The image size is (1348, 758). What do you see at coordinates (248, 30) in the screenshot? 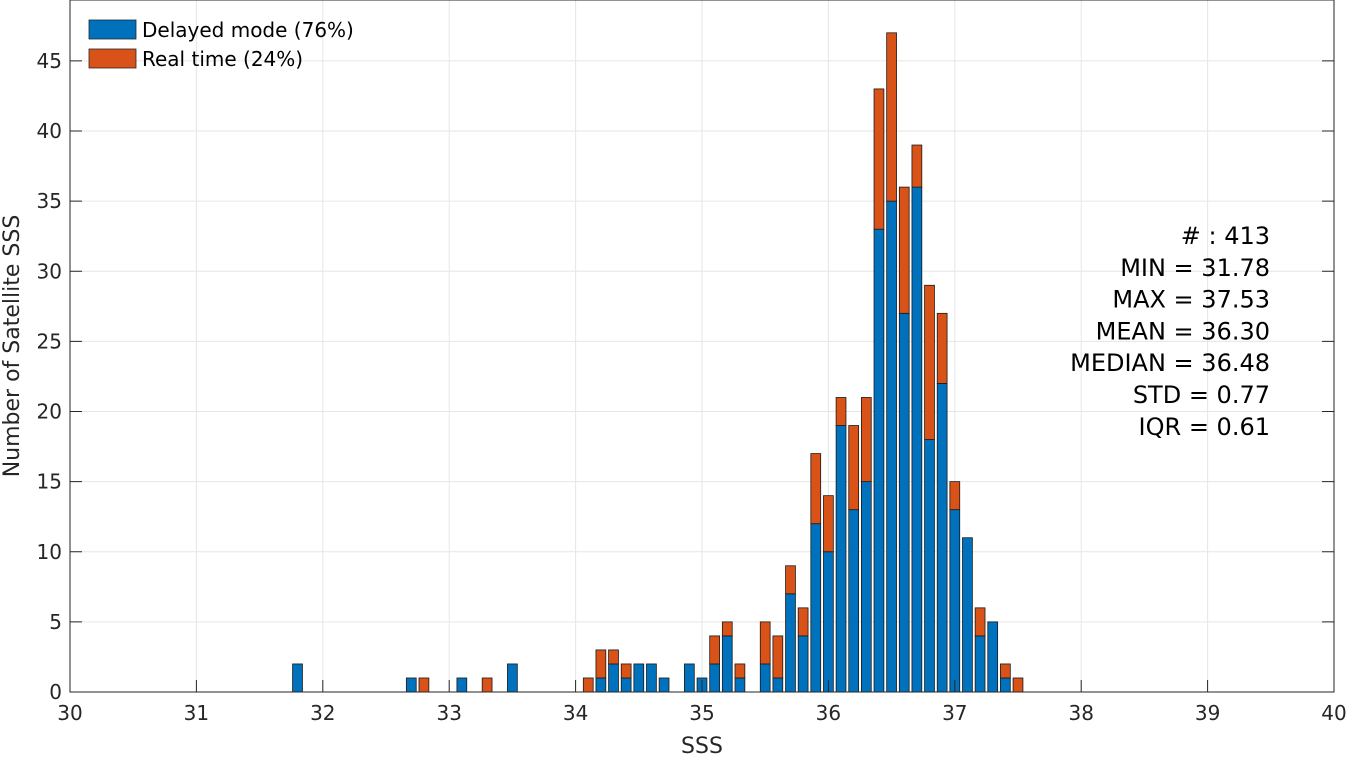
I see `legend-label-delayed: Delayed mode (76%)` at bounding box center [248, 30].